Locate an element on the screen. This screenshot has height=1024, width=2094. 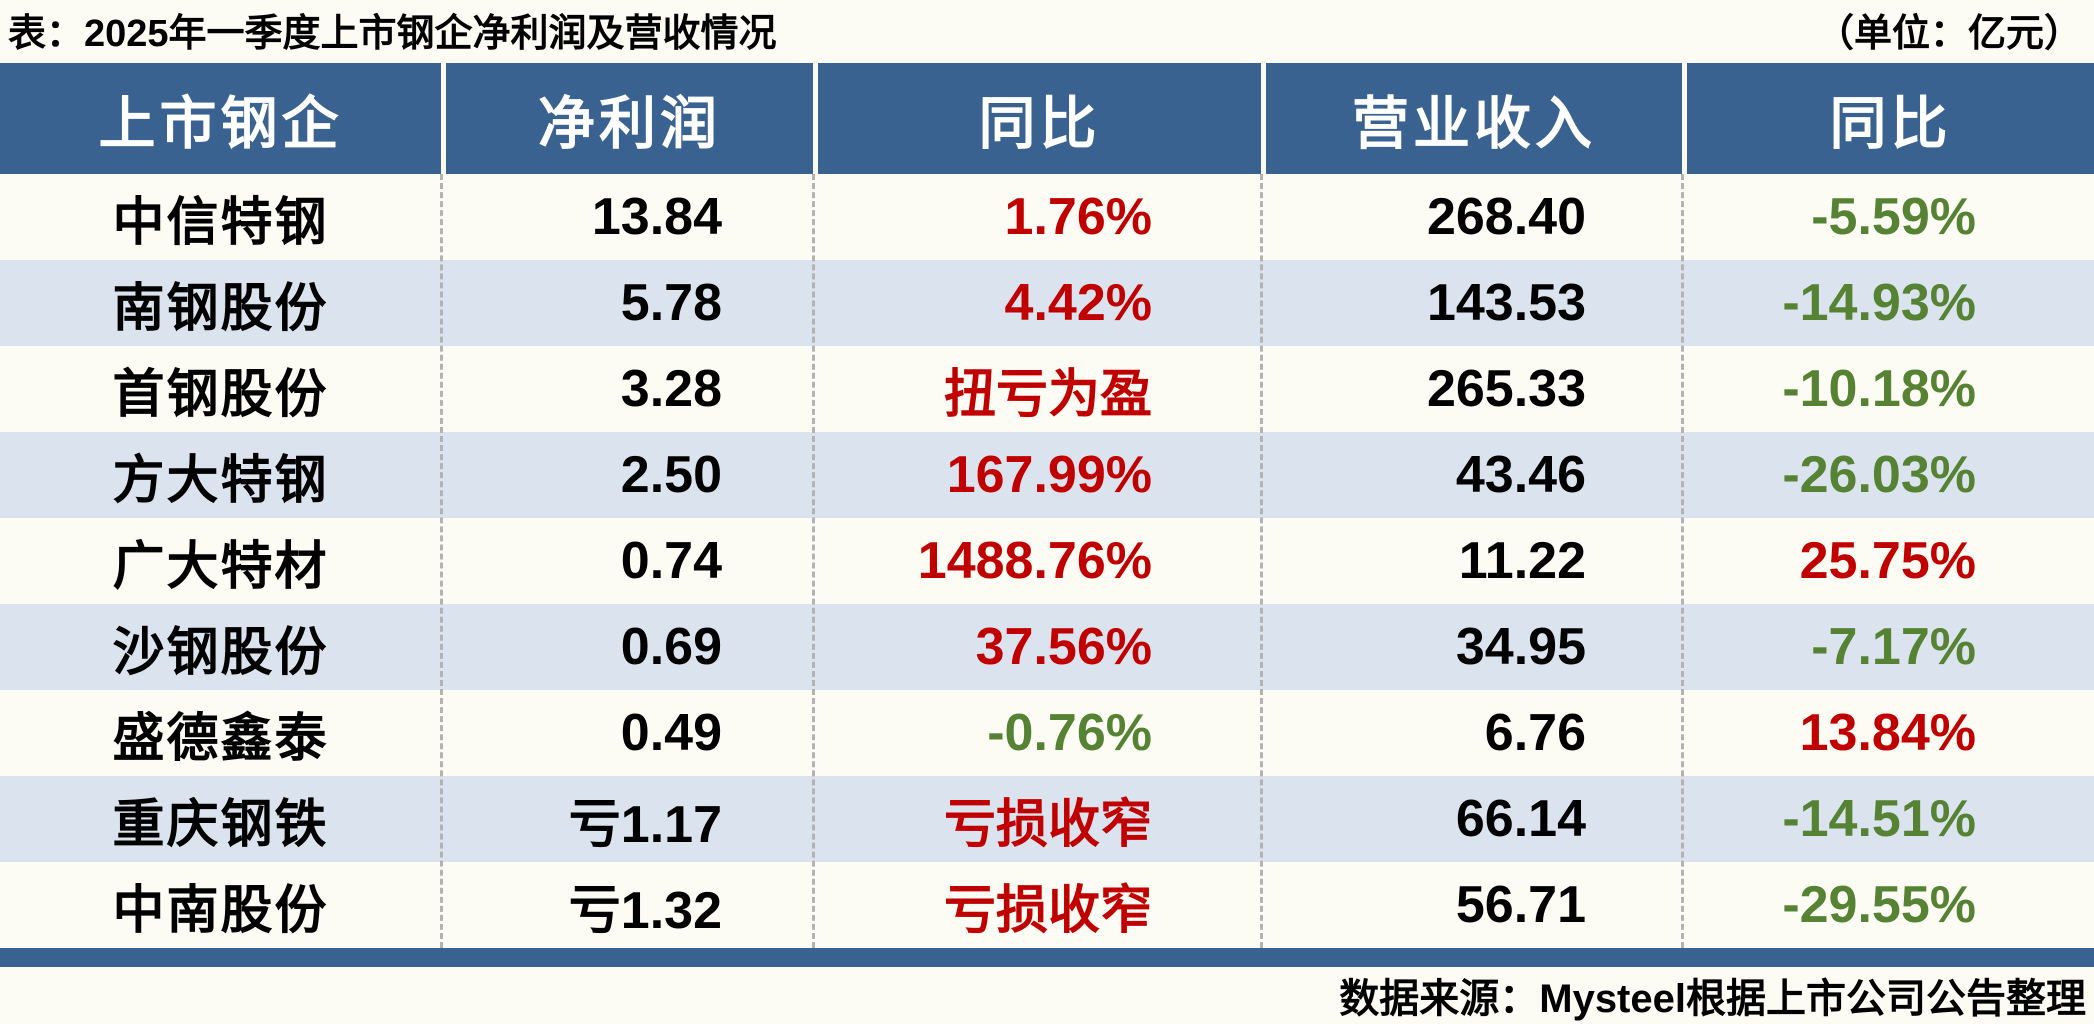
table-row: 盛德鑫泰 0.49 -0.76% 6.76 13.84% is located at coordinates (1047, 733).